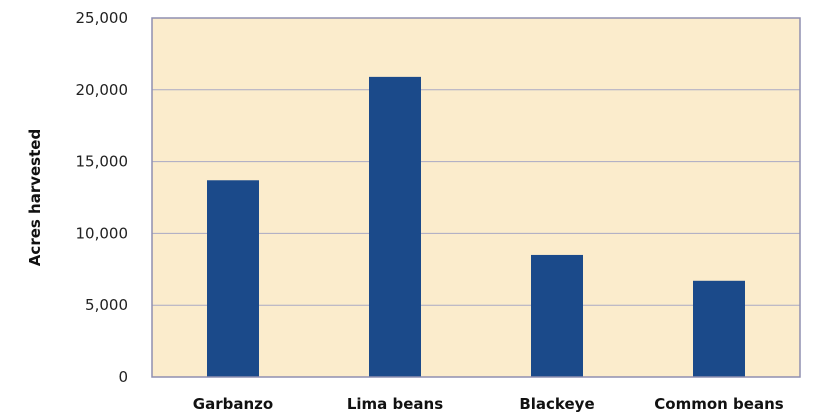  Describe the element at coordinates (395, 404) in the screenshot. I see `x-tick-label: Lima beans` at that location.